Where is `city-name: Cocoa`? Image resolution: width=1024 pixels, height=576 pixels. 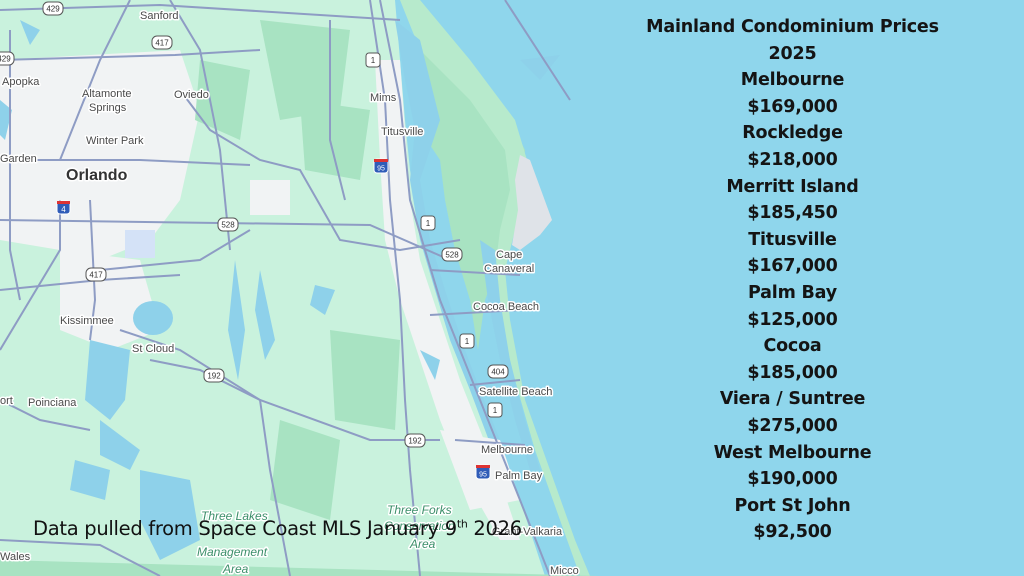
city-name: Cocoa is located at coordinates (792, 346).